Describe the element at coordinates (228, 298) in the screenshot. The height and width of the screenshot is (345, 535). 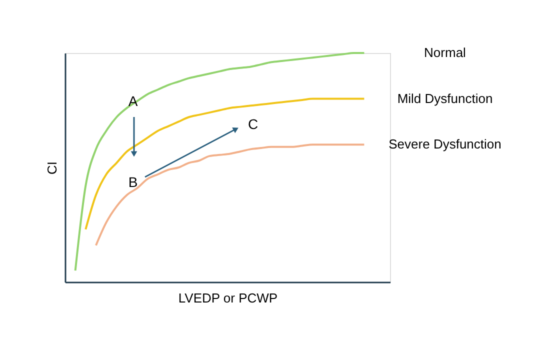
I see `x-axis-title: LVEDP or PCWP` at that location.